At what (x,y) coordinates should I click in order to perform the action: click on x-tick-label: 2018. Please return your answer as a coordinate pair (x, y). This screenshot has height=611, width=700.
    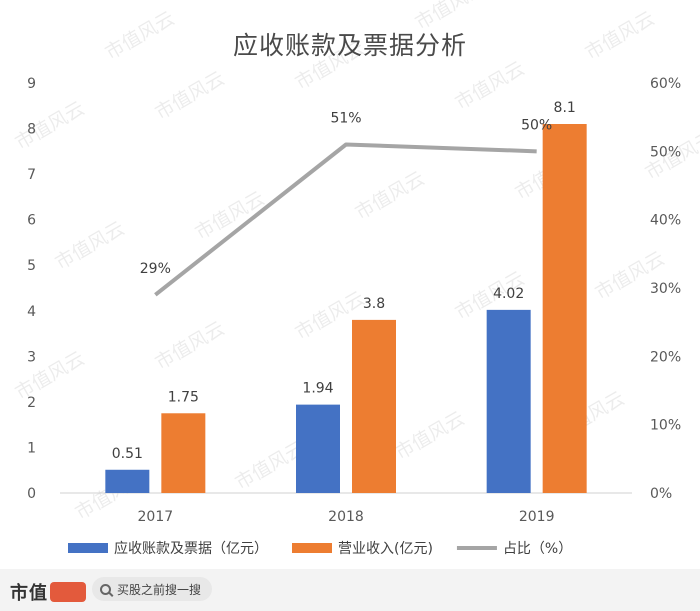
    Looking at the image, I should click on (346, 517).